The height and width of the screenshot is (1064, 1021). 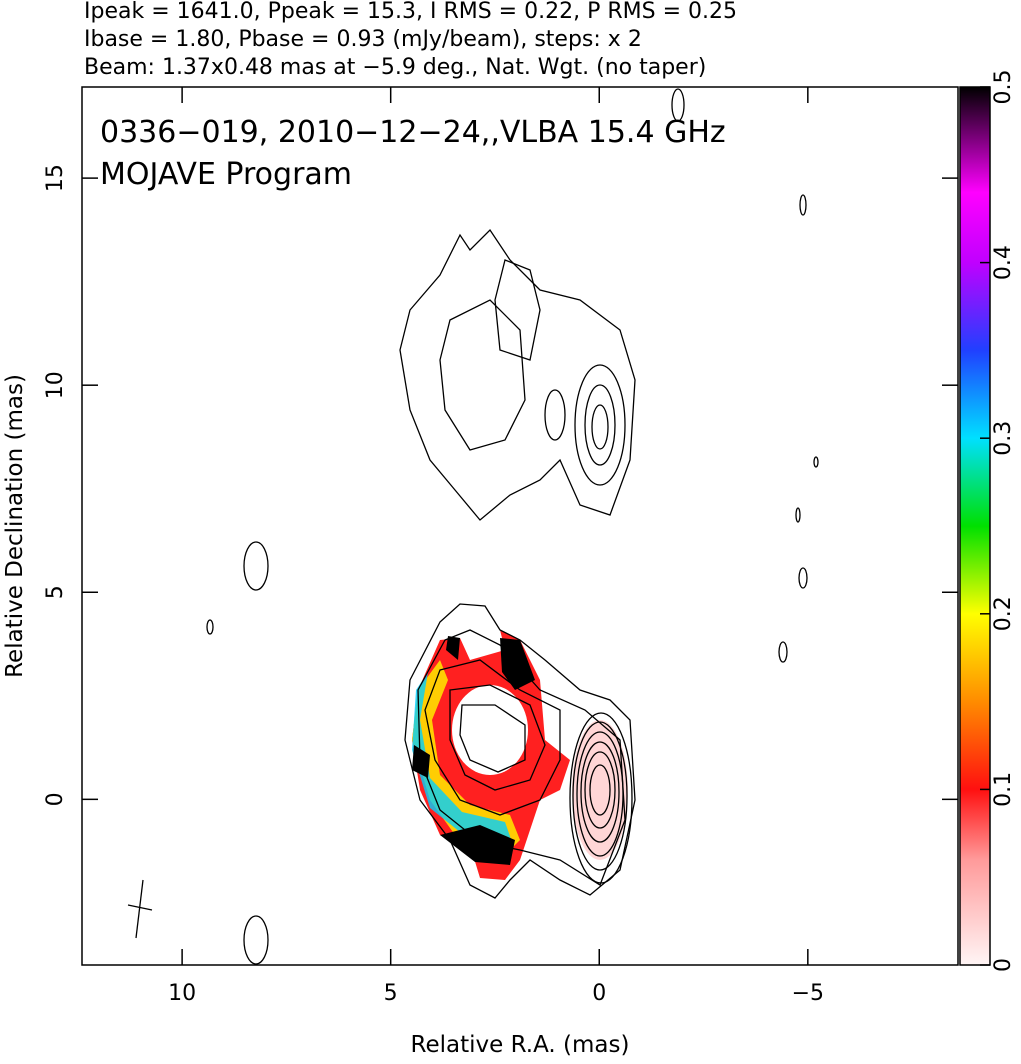 What do you see at coordinates (391, 993) in the screenshot?
I see `x-tick-label: 5` at bounding box center [391, 993].